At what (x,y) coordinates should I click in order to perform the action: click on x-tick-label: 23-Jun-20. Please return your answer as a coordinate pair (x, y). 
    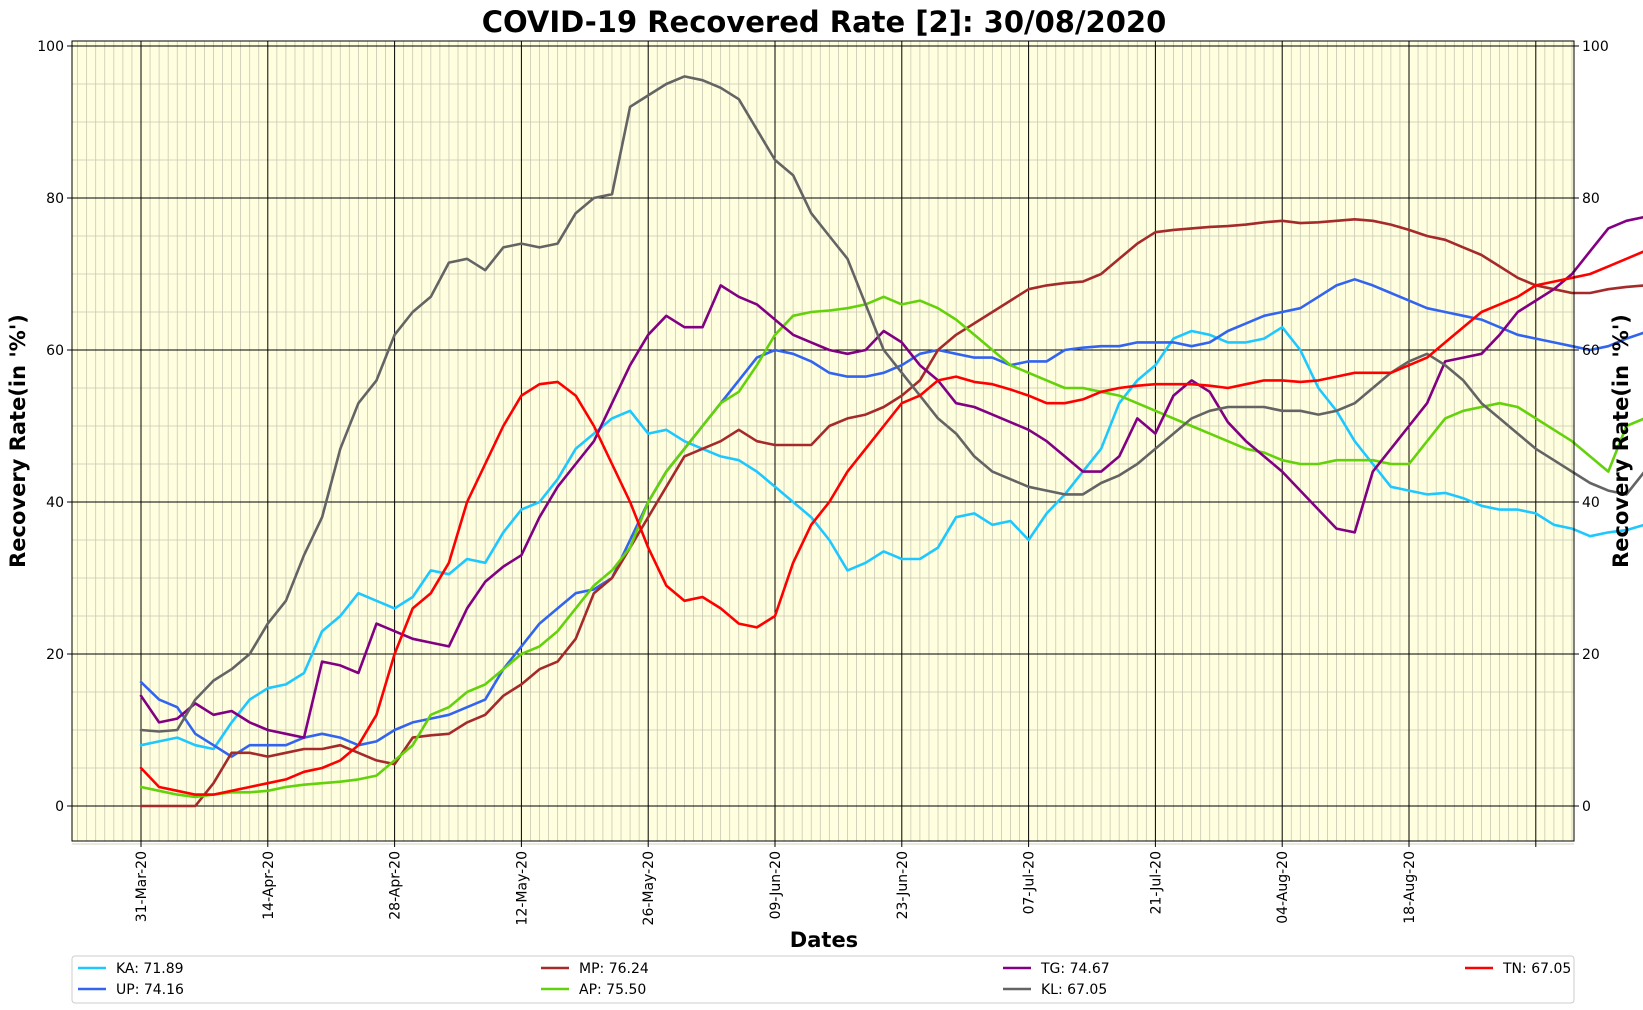
    Looking at the image, I should click on (903, 885).